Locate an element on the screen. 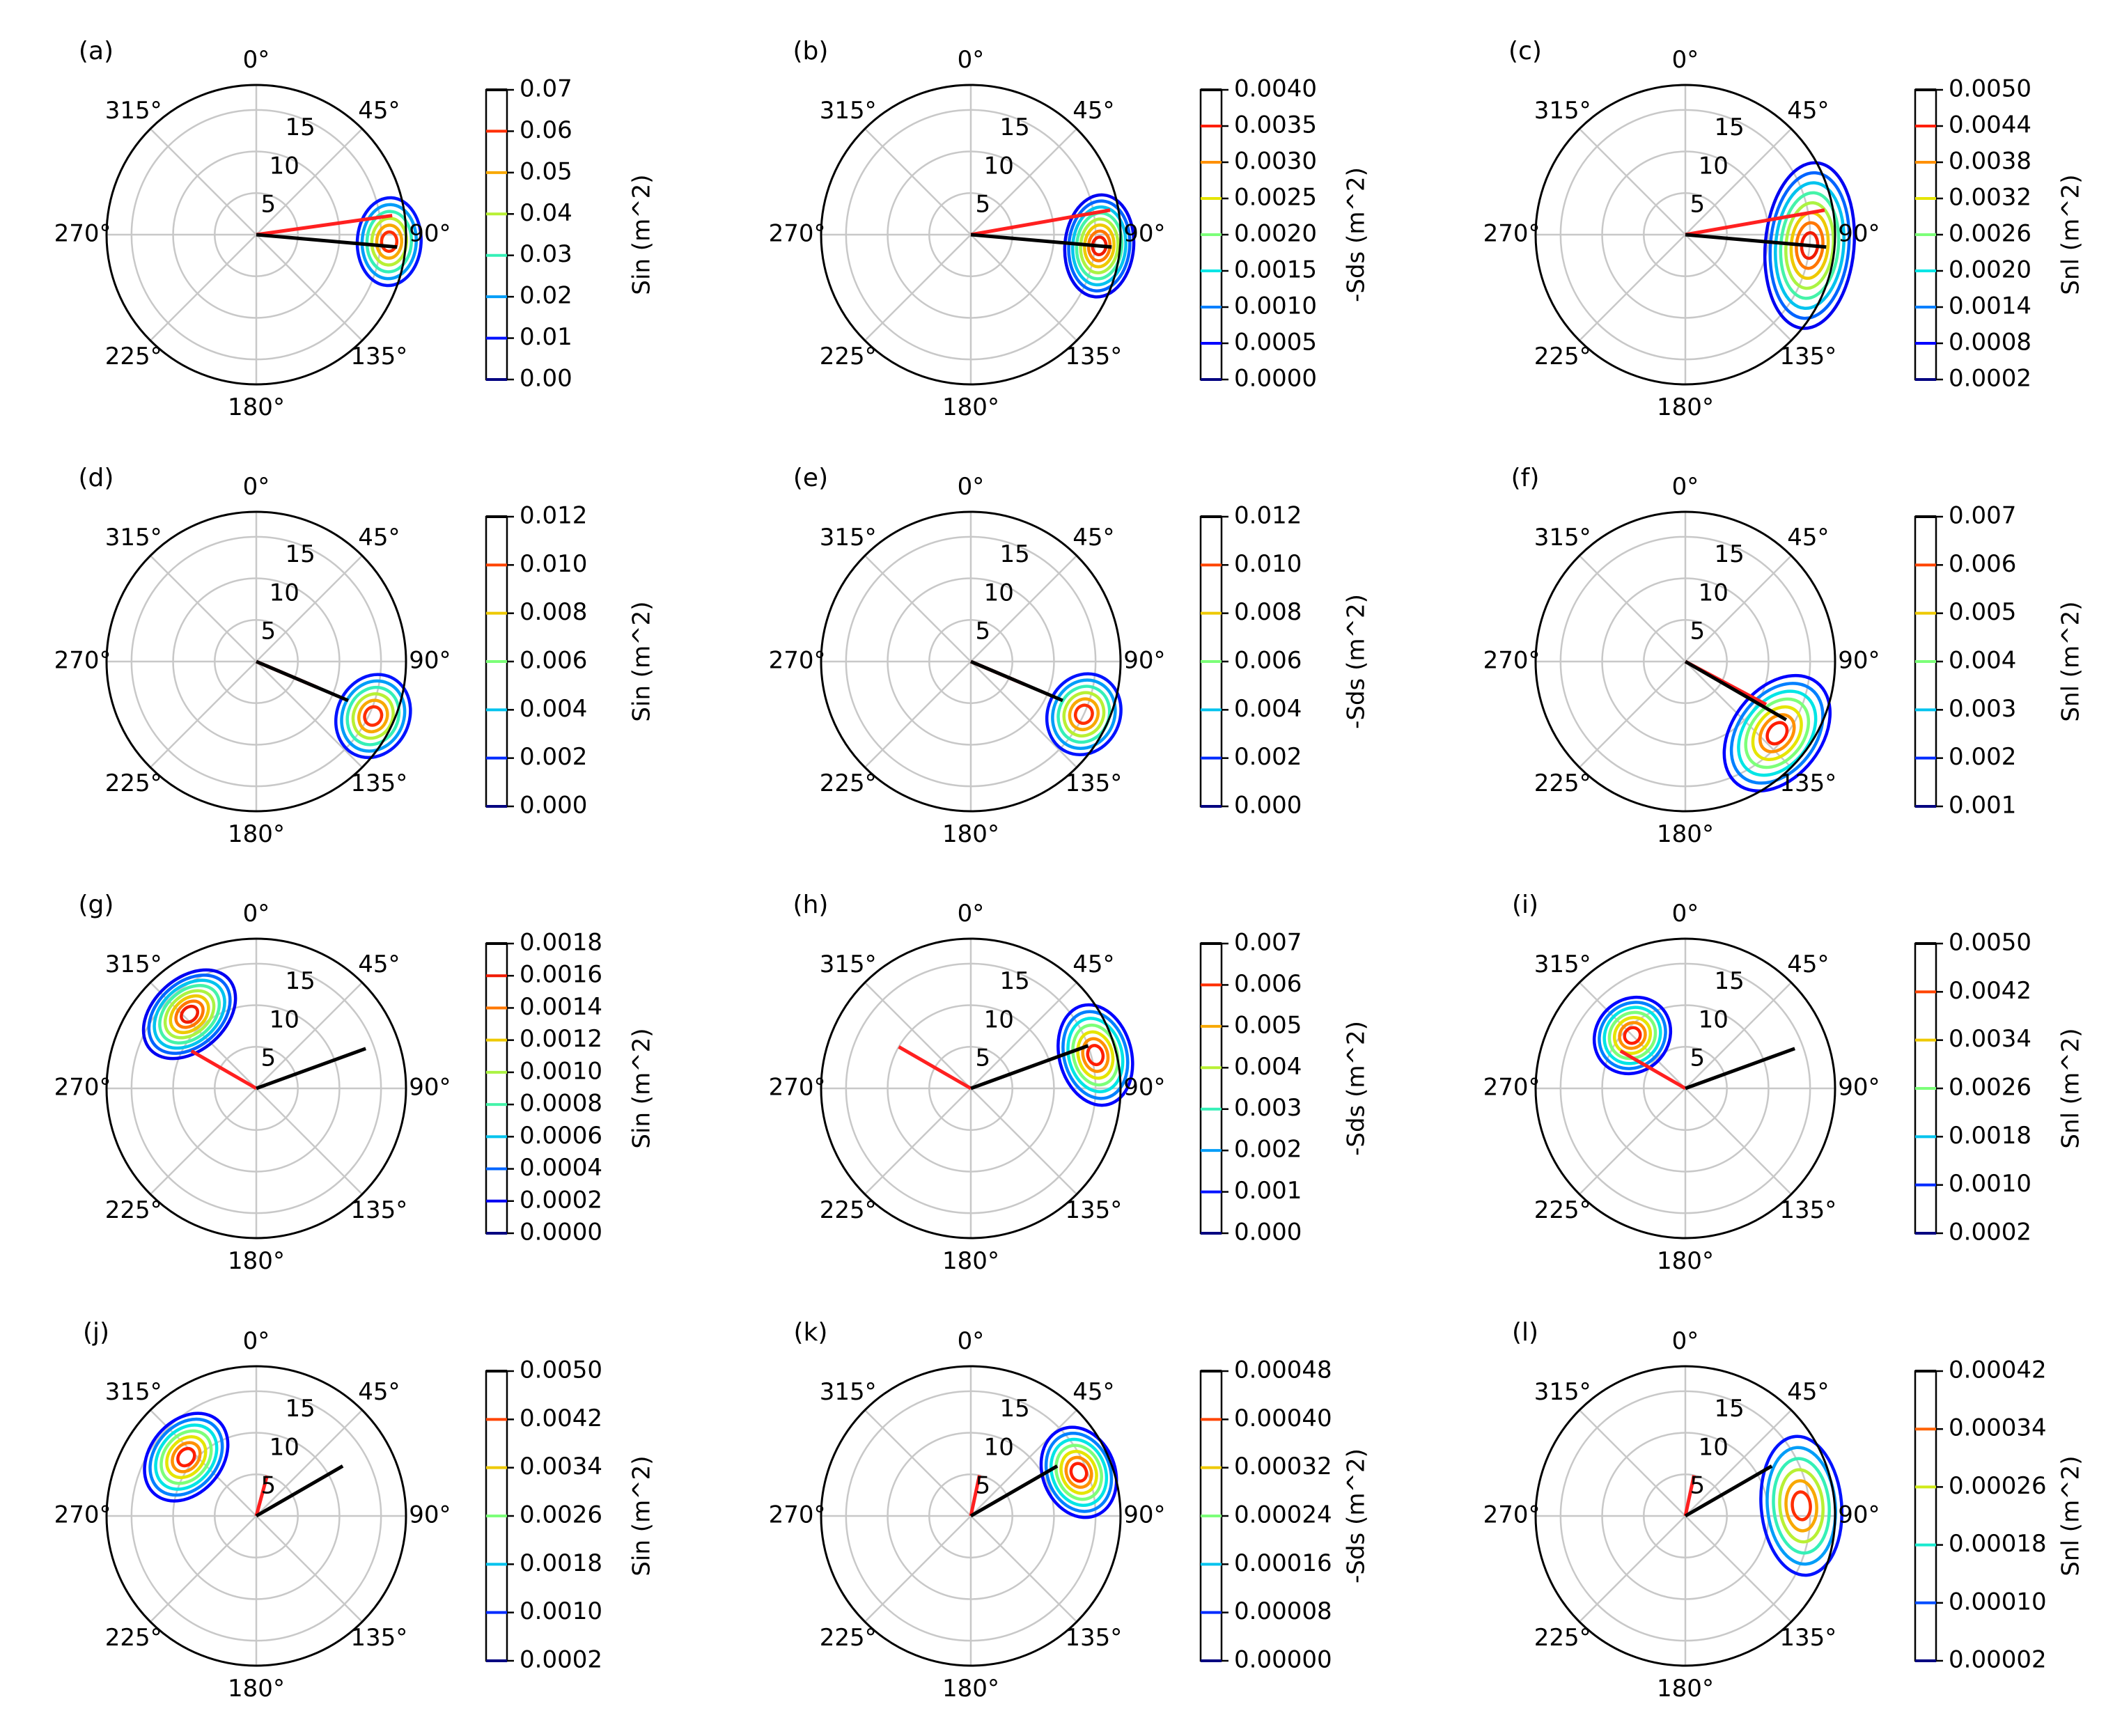 The height and width of the screenshot is (1736, 2122). colorbar-label: -Sds (m^2) is located at coordinates (1357, 1515).